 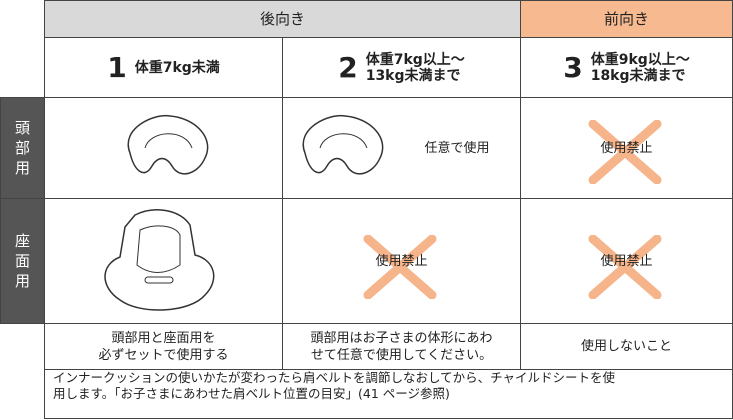 What do you see at coordinates (638, 75) in the screenshot?
I see `weight-line: 18kg未満まで` at bounding box center [638, 75].